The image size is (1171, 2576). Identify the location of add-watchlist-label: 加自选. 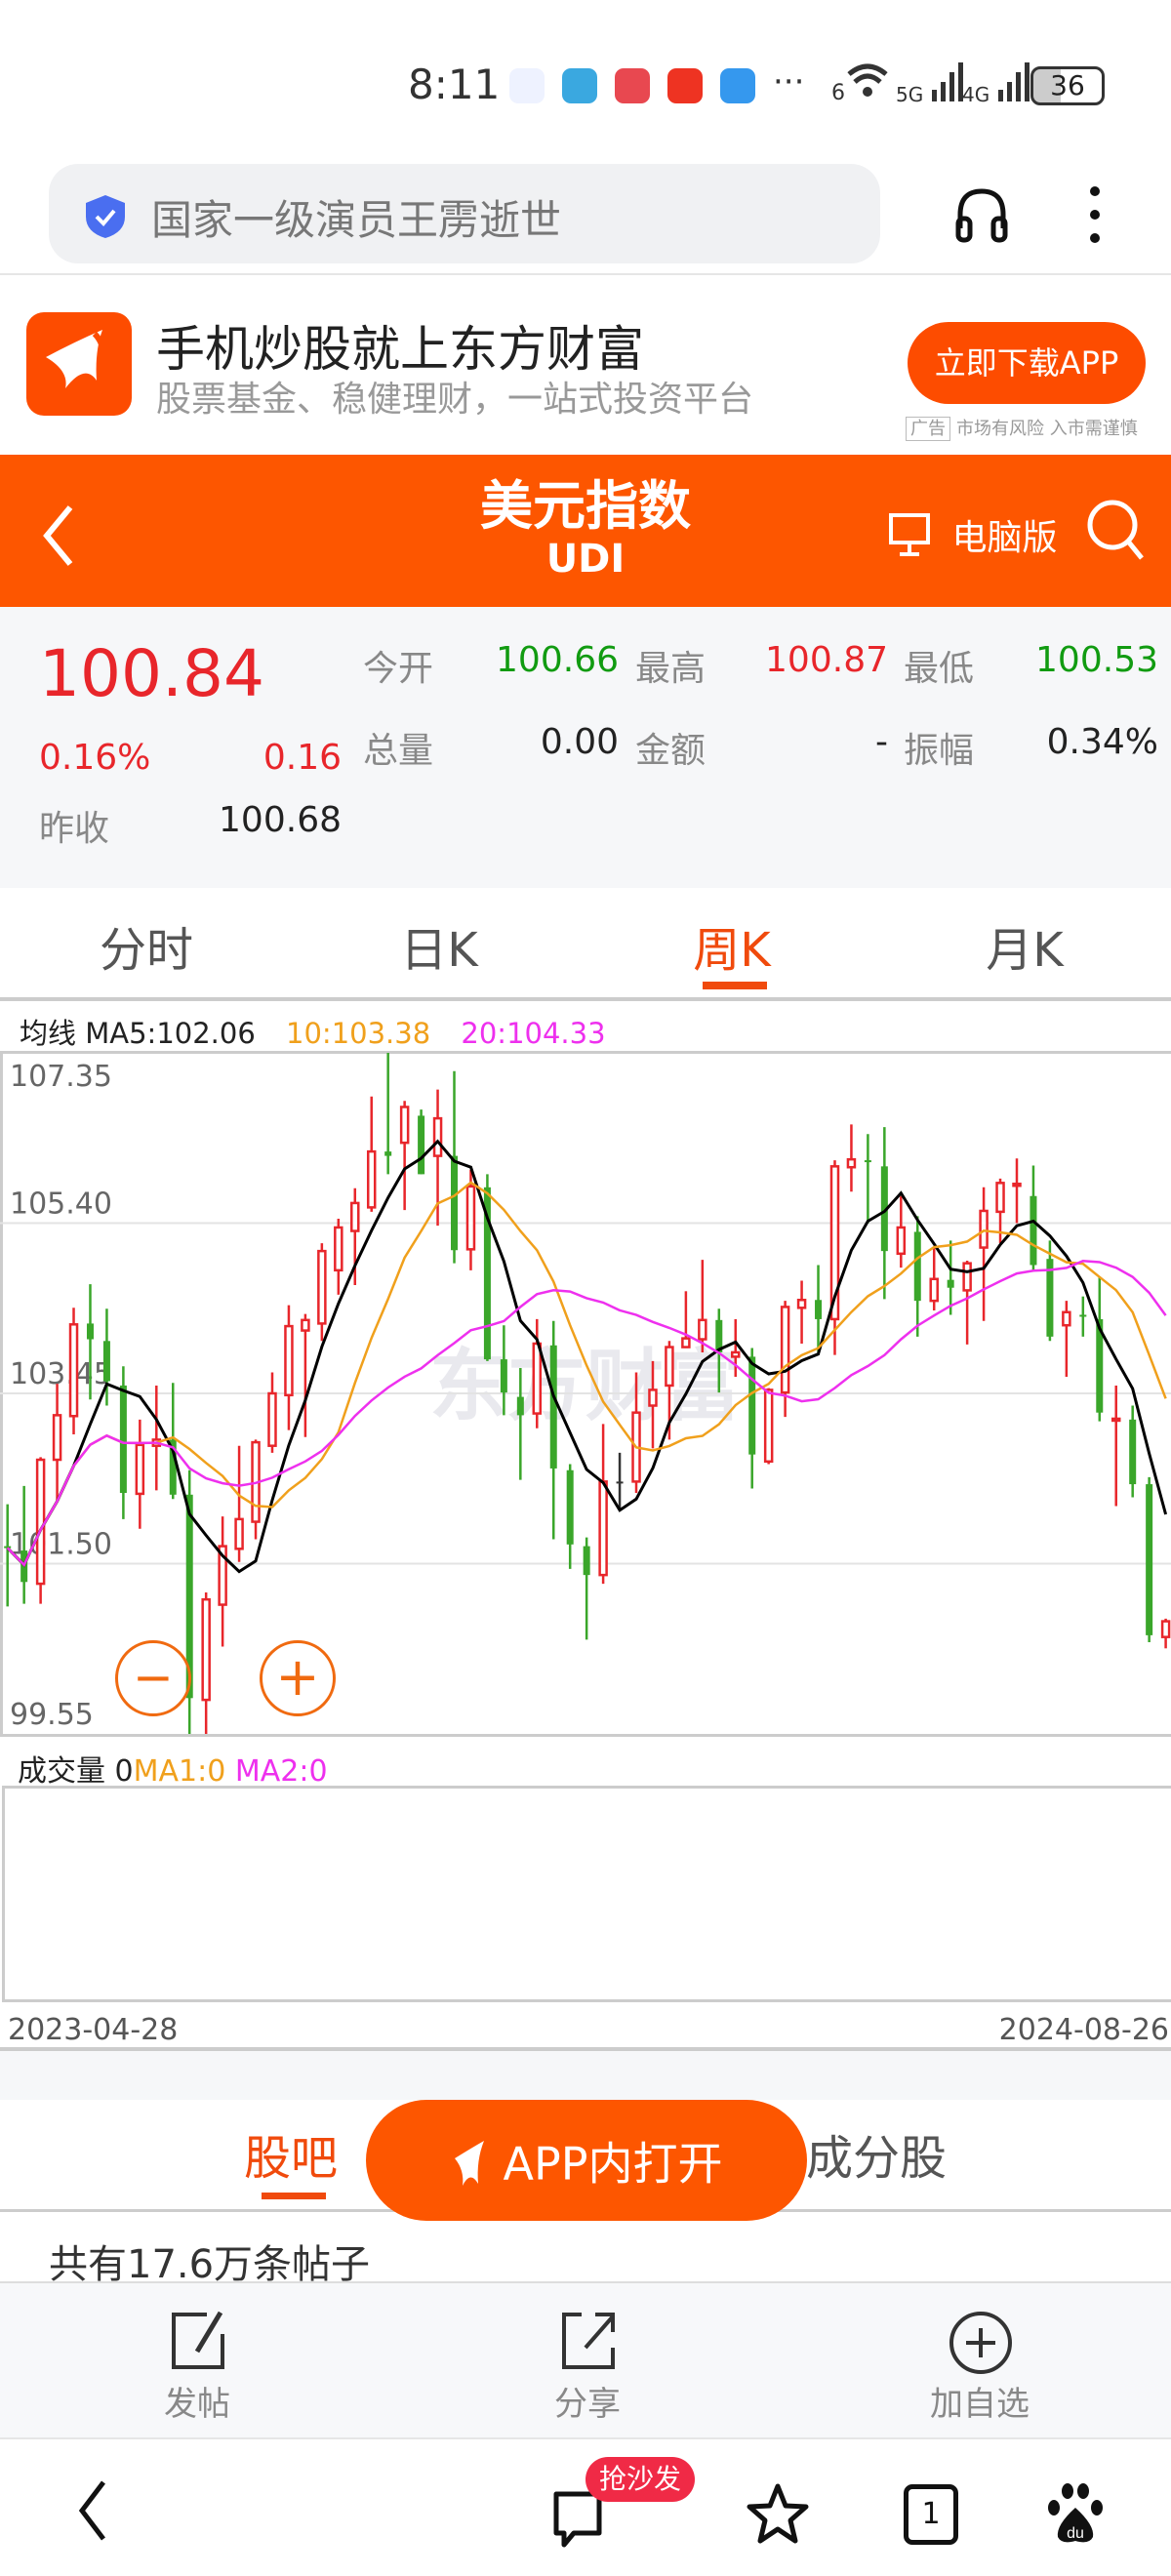
(980, 2404).